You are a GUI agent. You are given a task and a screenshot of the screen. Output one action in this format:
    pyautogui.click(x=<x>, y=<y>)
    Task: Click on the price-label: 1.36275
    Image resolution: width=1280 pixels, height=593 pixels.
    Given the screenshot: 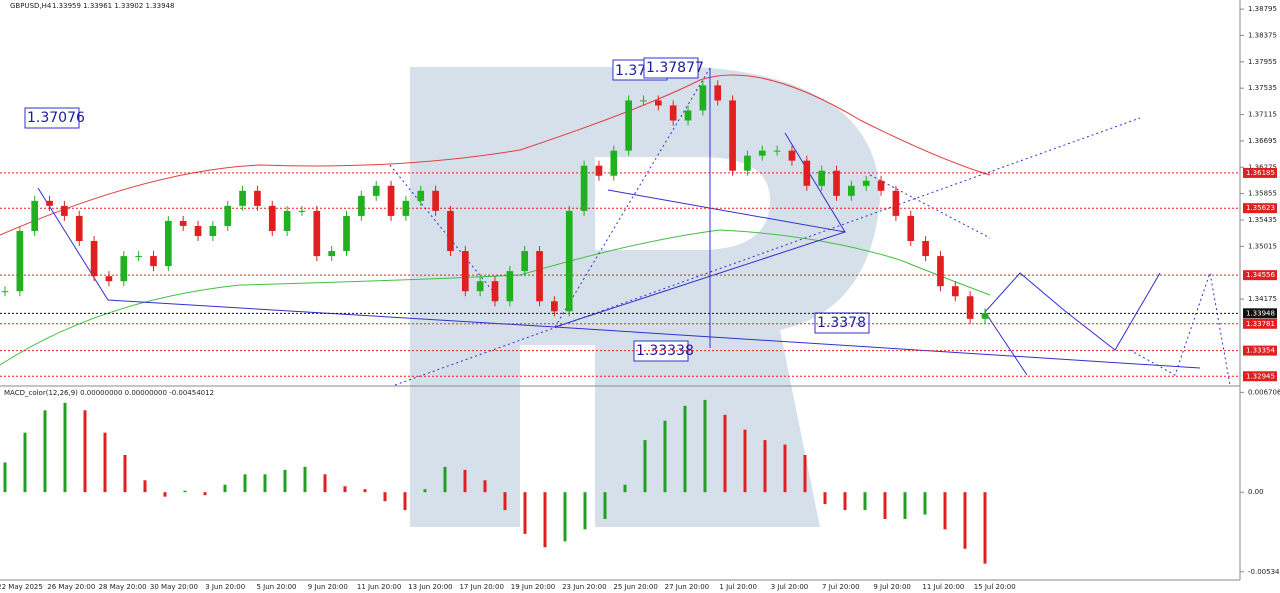 What is the action you would take?
    pyautogui.click(x=1262, y=167)
    